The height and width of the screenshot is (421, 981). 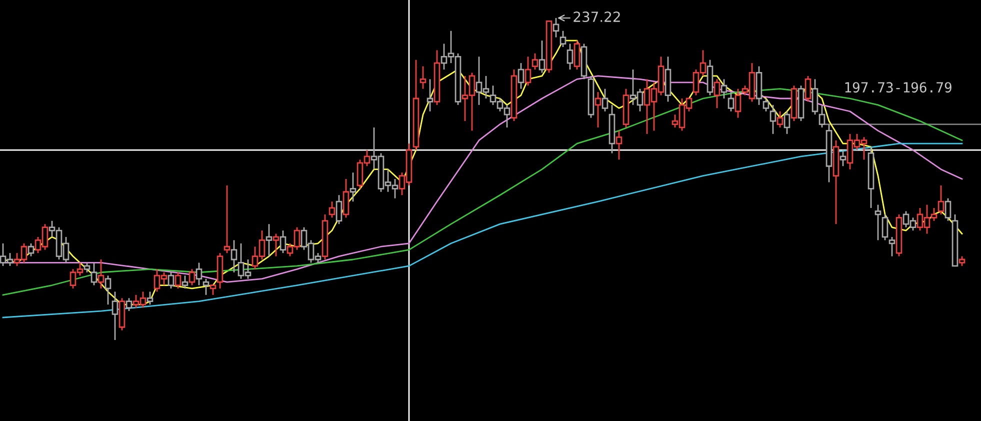 What do you see at coordinates (597, 17) in the screenshot?
I see `annotation: 237.22` at bounding box center [597, 17].